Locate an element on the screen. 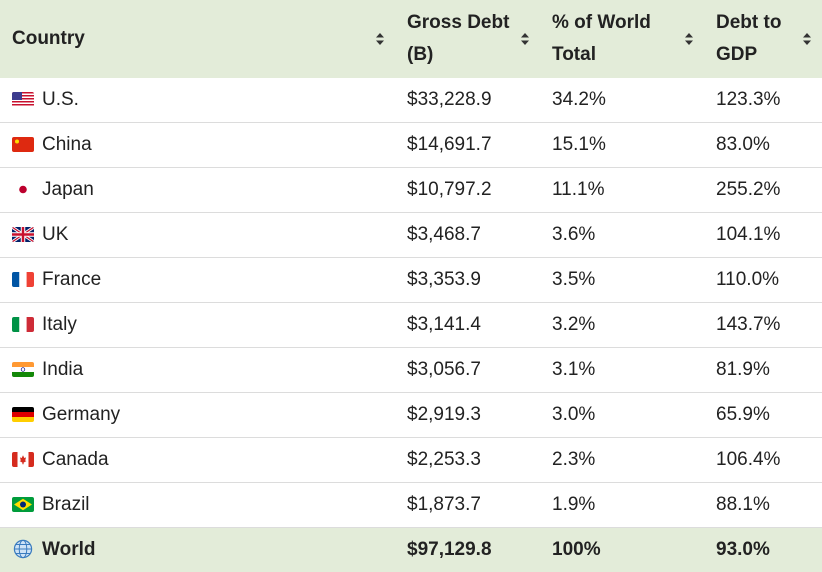 The width and height of the screenshot is (822, 572). pct-world-cell: 15.1% is located at coordinates (622, 145).